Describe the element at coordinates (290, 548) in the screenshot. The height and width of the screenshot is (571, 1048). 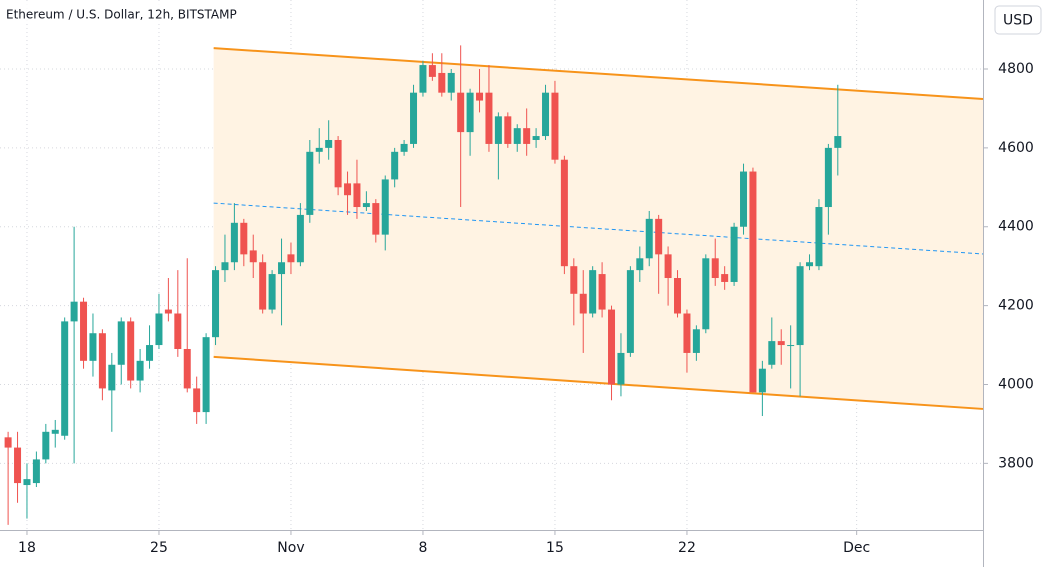
I see `x-tick-label: Nov` at that location.